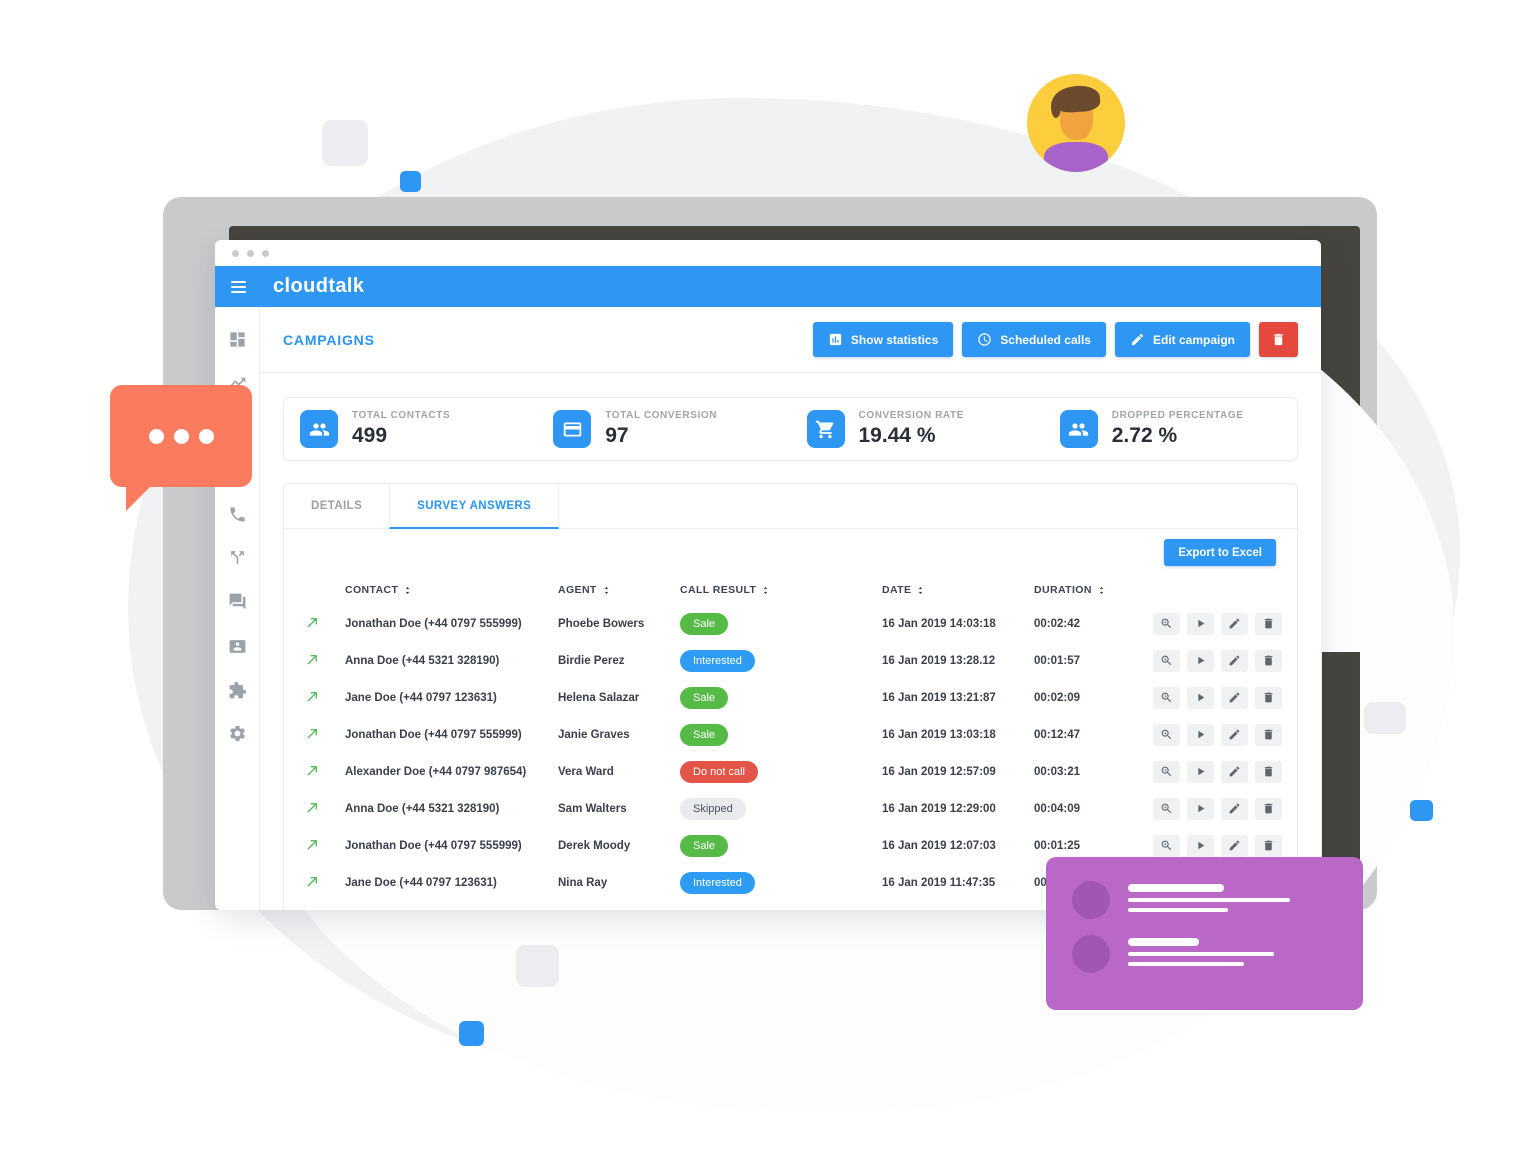 Image resolution: width=1536 pixels, height=1152 pixels. Describe the element at coordinates (958, 590) in the screenshot. I see `sort-date: DATE` at that location.